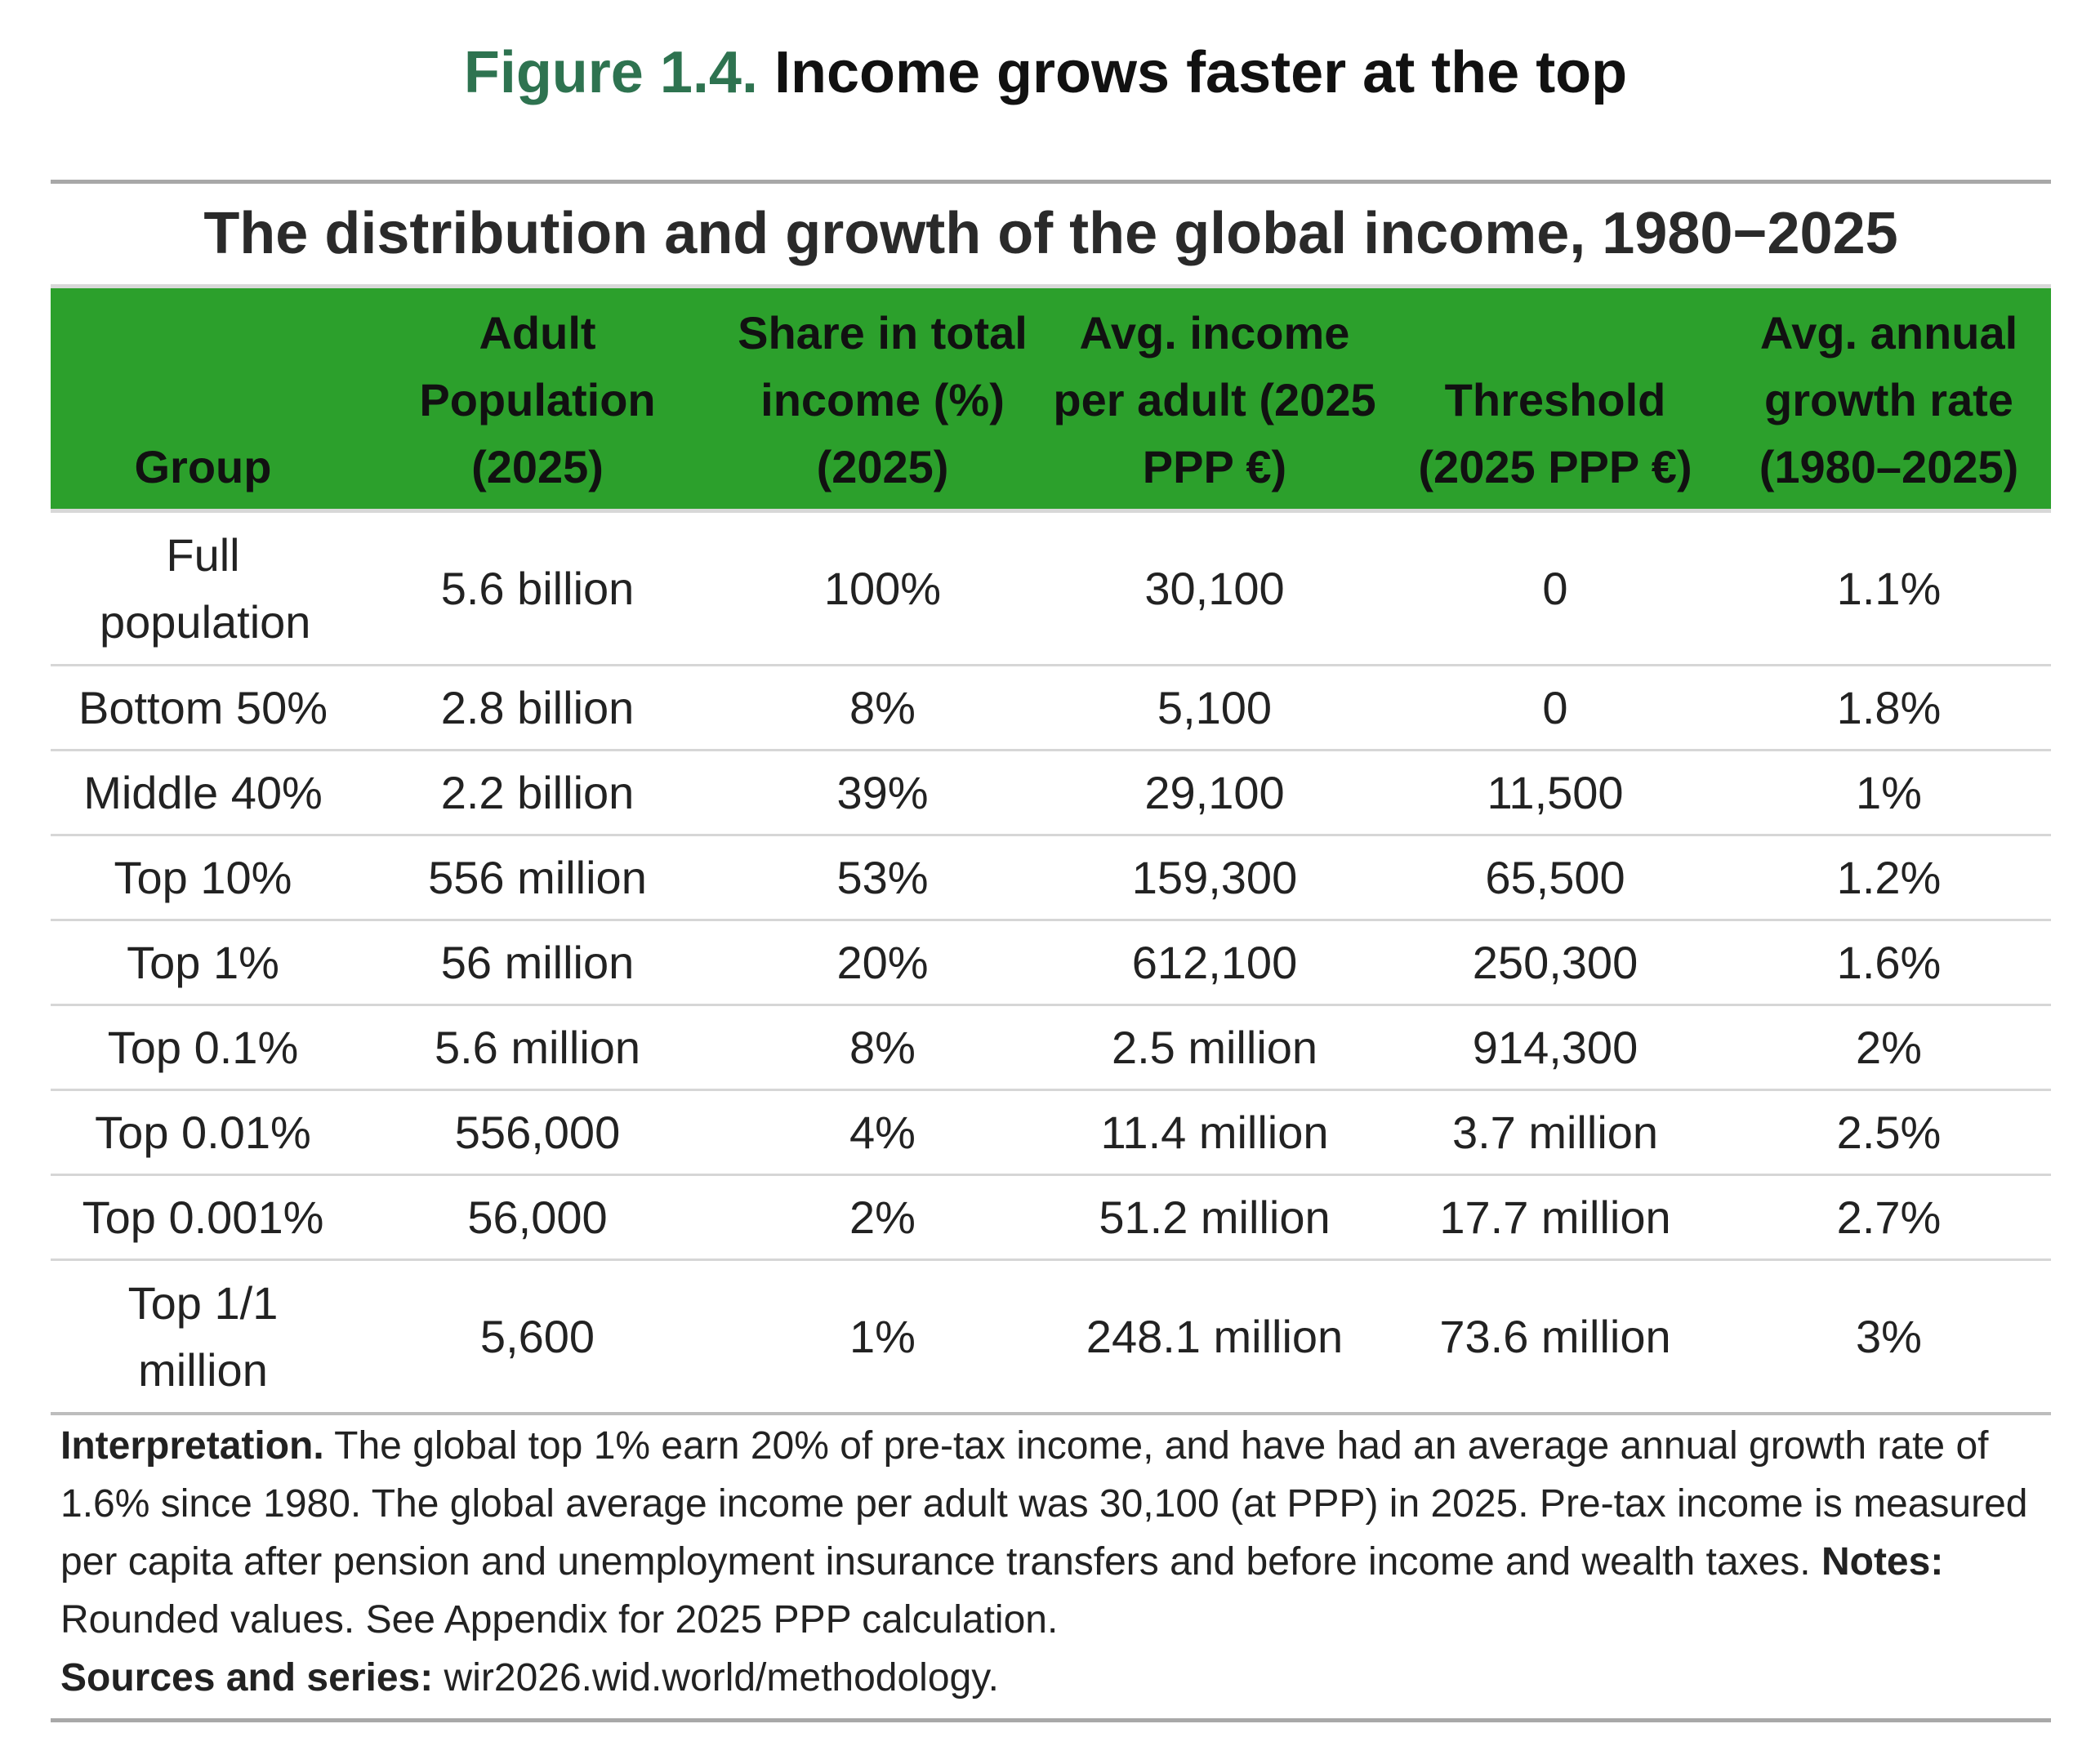 This screenshot has height=1764, width=2091. I want to click on cell-avg-income: 11.4 million, so click(1215, 1132).